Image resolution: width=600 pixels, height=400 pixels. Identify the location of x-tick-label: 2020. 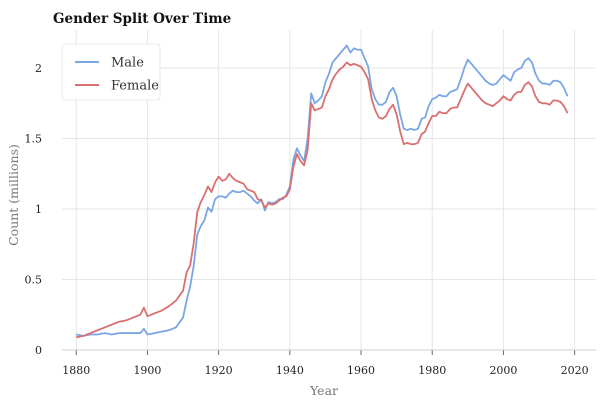
(575, 370).